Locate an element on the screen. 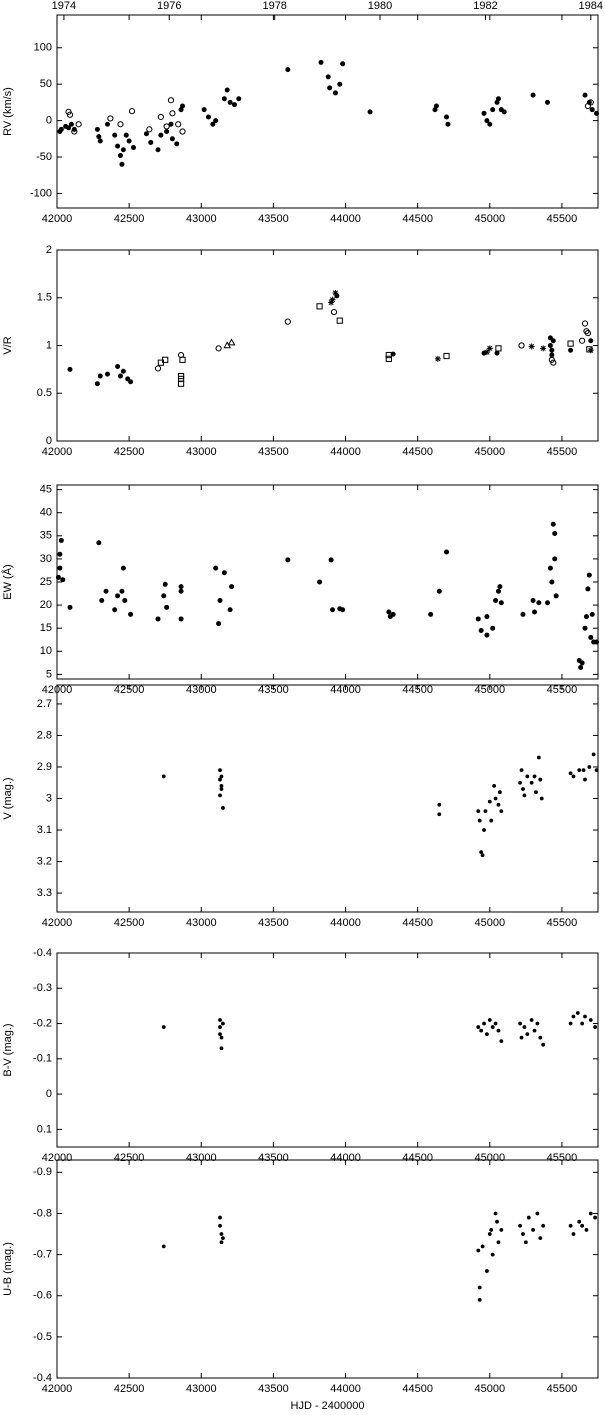  y-tick-label: 5 is located at coordinates (49, 674).